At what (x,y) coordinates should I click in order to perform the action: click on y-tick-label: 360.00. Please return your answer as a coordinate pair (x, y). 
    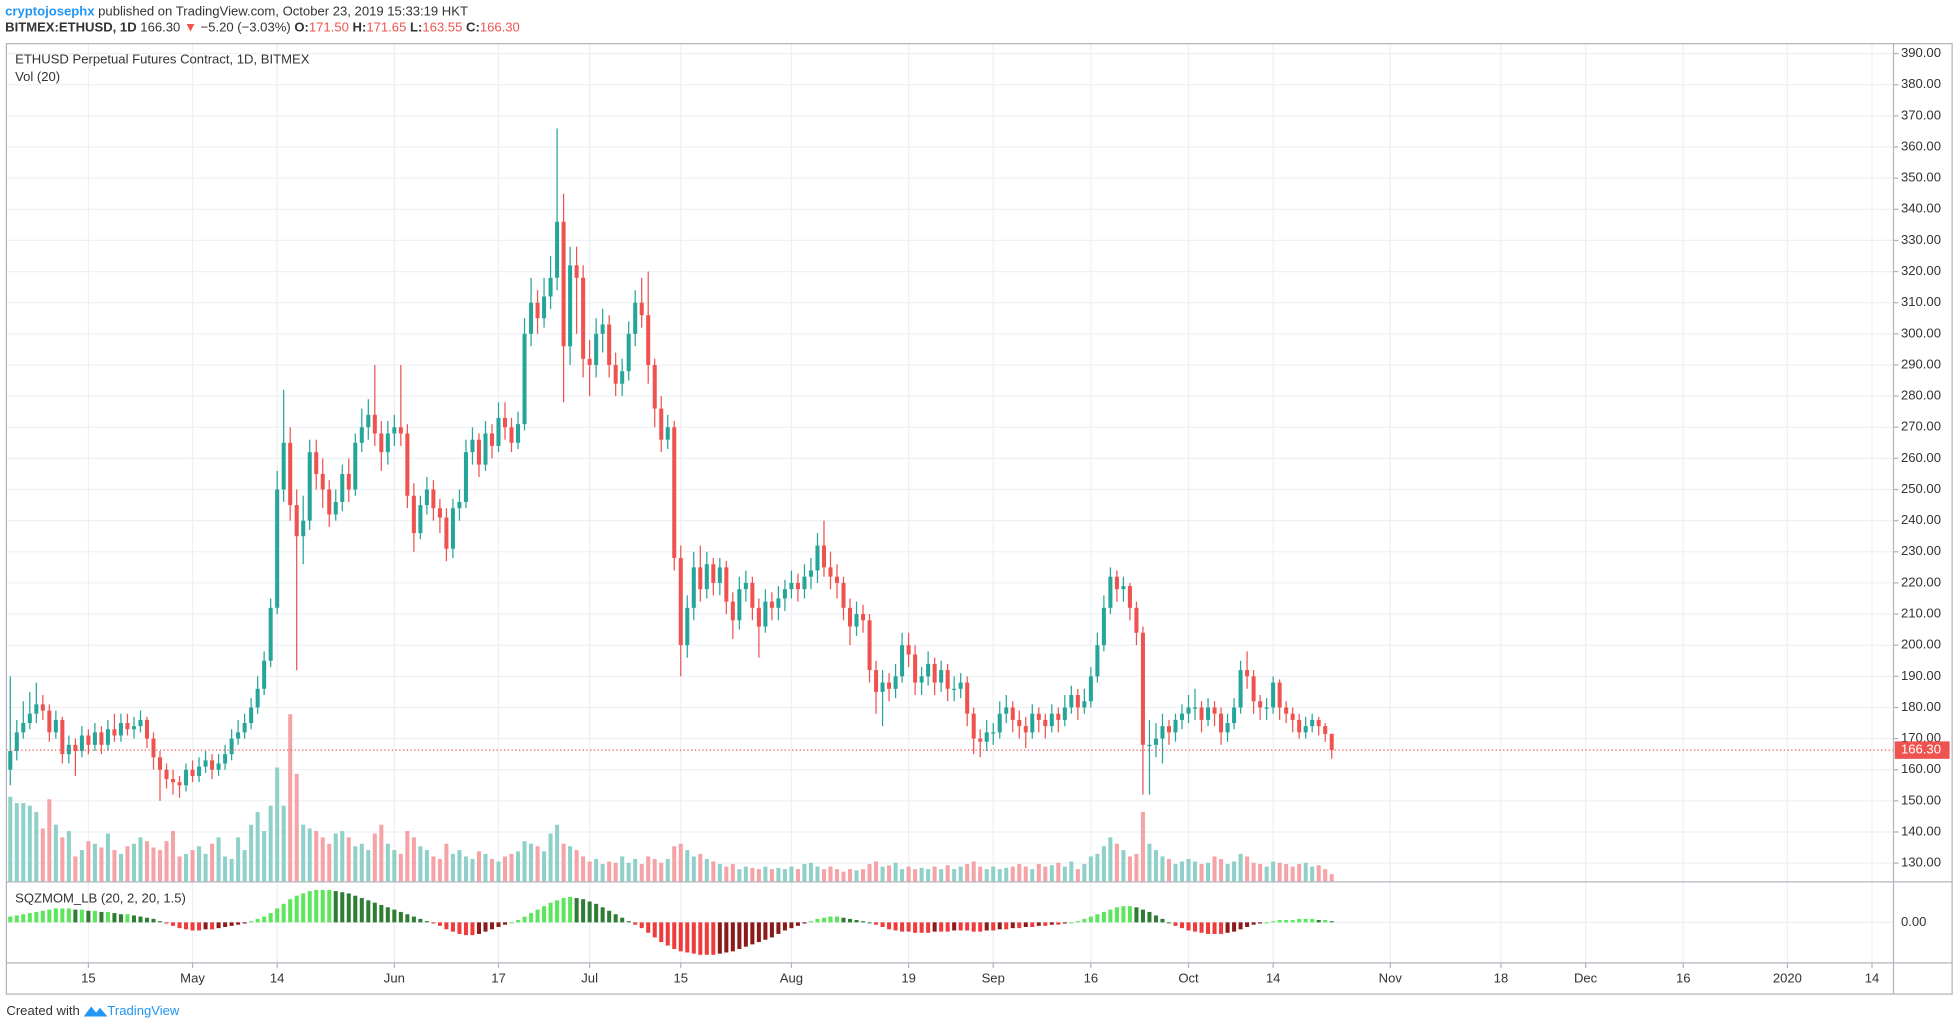
    Looking at the image, I should click on (1921, 145).